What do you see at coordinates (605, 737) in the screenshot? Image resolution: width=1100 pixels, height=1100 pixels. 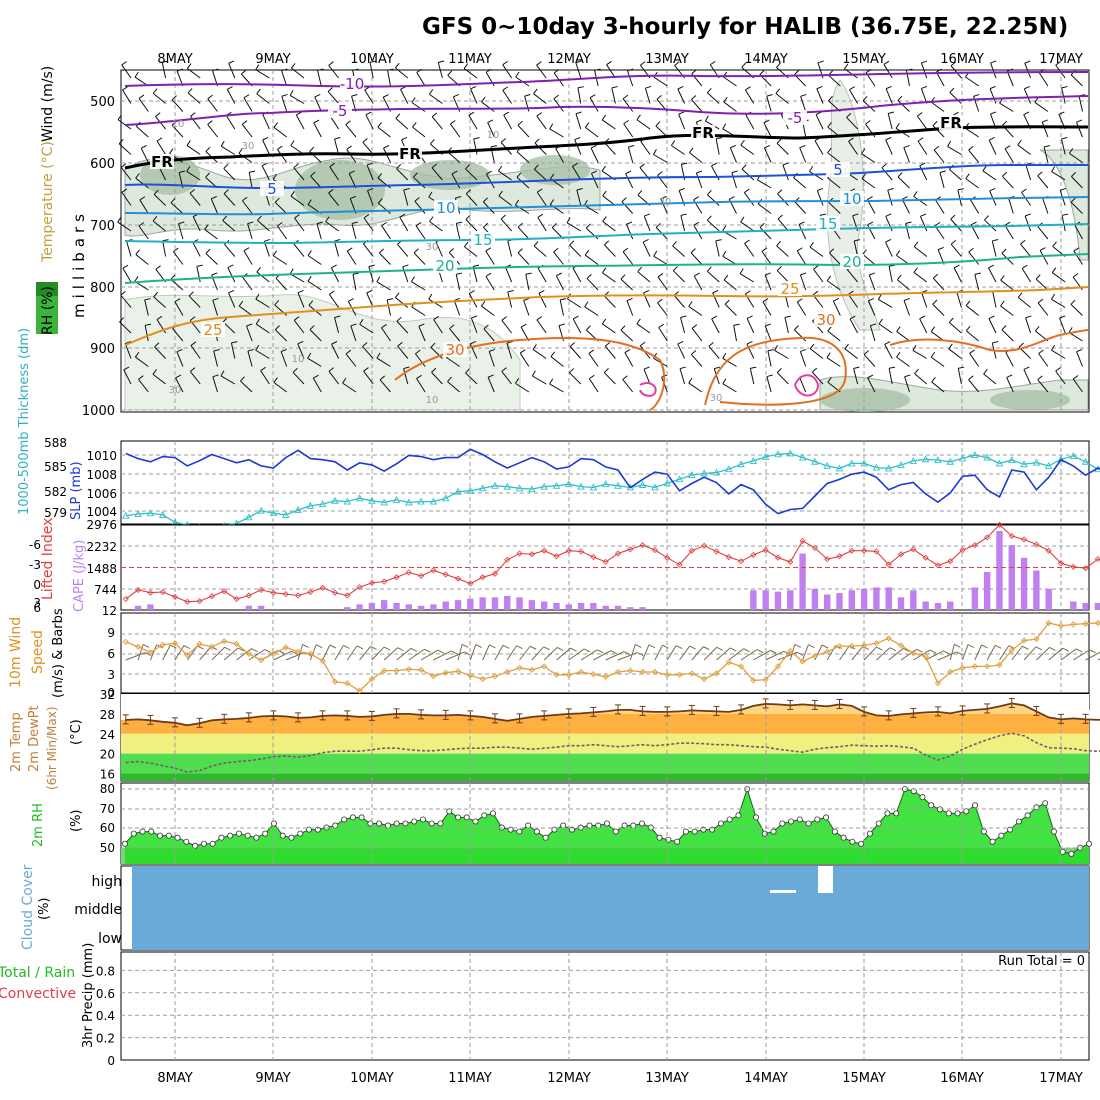 I see `temp-bands` at bounding box center [605, 737].